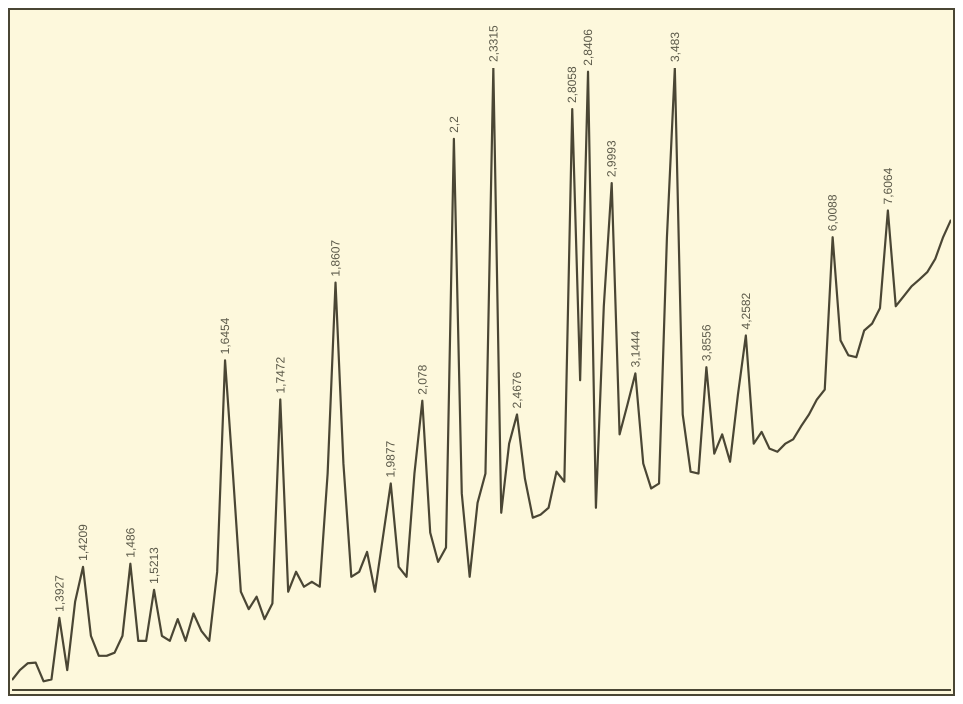 The image size is (963, 704). I want to click on annotation: 3,1444, so click(635, 349).